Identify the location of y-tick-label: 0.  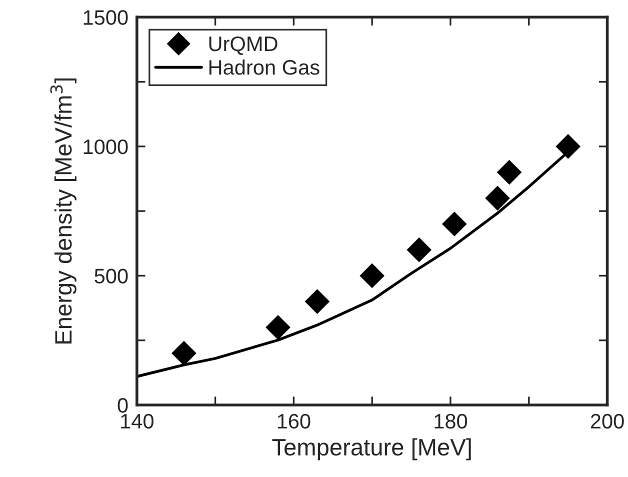
(123, 405).